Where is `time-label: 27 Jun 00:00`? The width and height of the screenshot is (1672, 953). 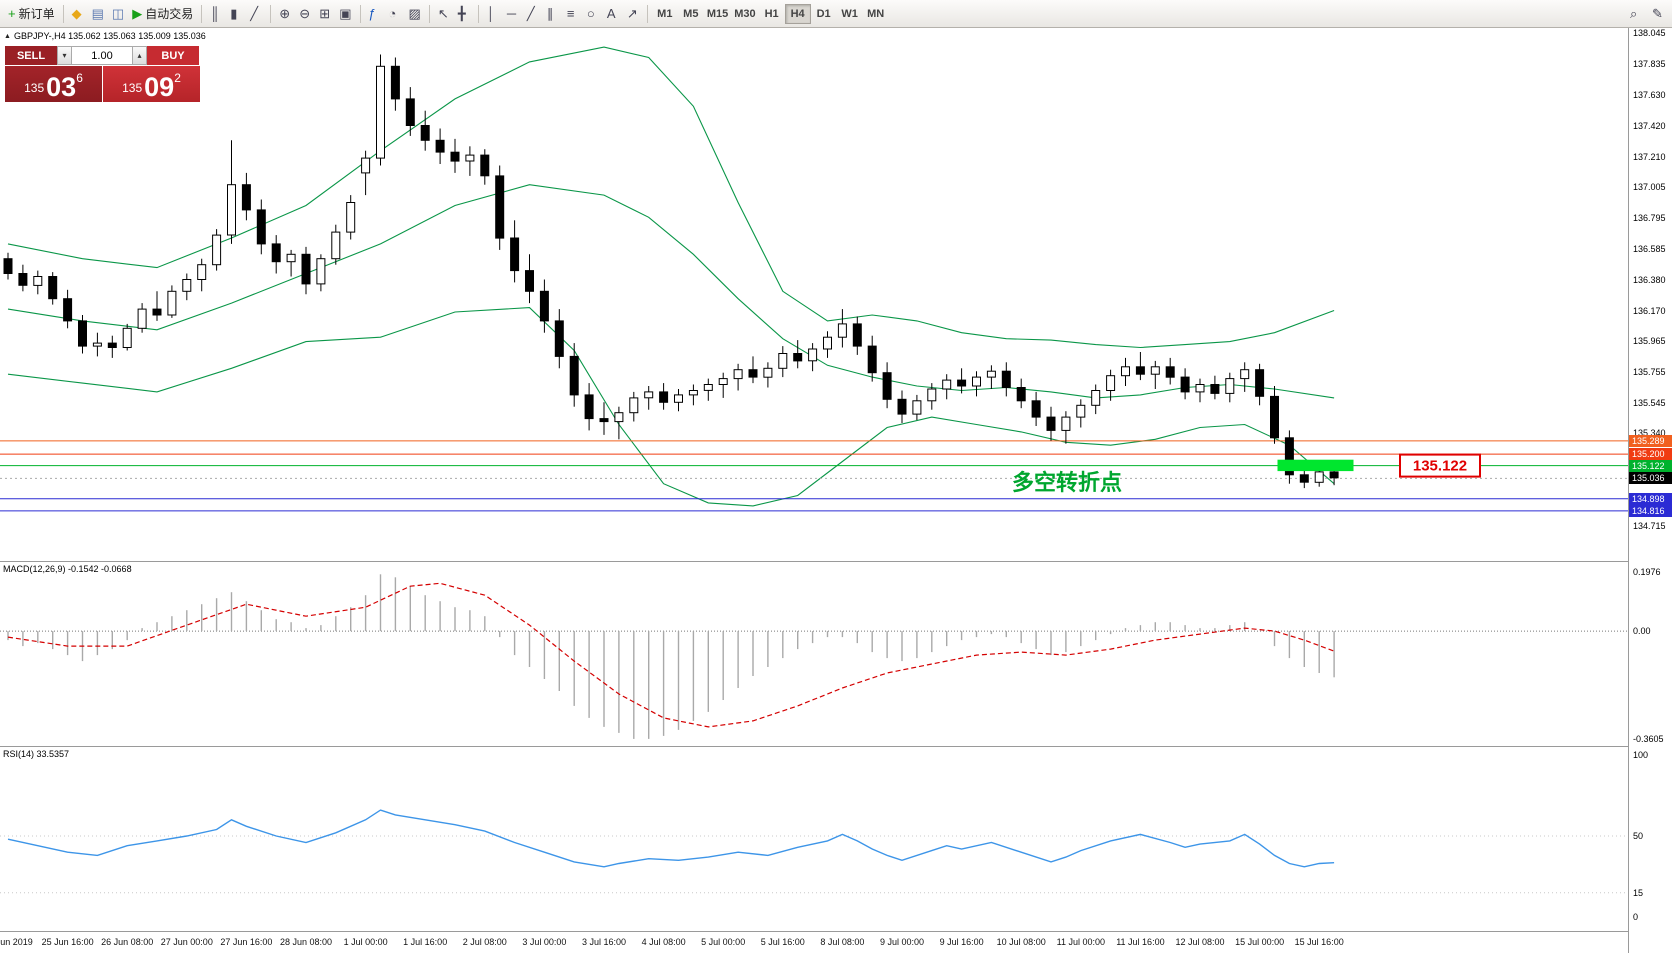
time-label: 27 Jun 00:00 is located at coordinates (186, 942).